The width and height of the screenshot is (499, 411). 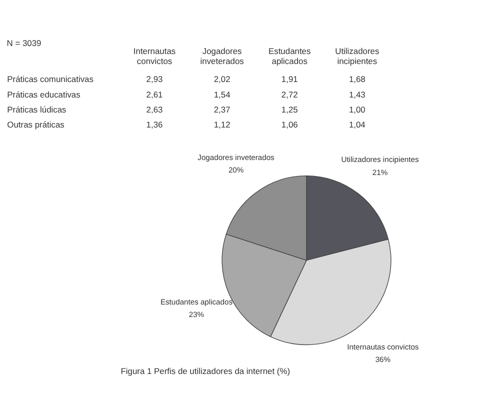 What do you see at coordinates (36, 109) in the screenshot?
I see `category-label: Práticas lúdicas` at bounding box center [36, 109].